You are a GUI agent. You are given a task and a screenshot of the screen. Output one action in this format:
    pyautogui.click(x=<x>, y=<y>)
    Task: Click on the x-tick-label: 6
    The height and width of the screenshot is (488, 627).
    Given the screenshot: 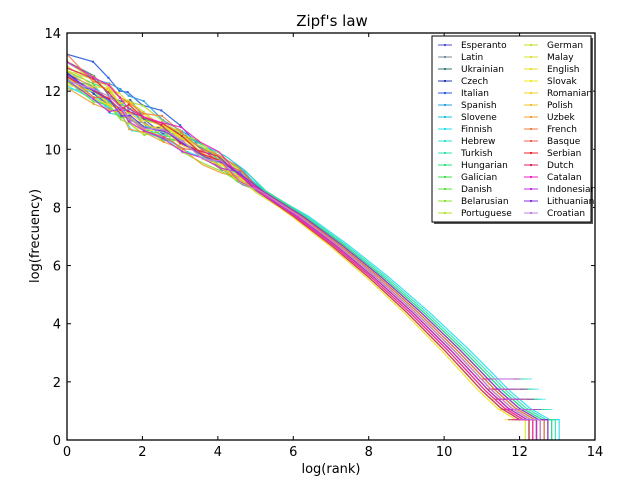 What is the action you would take?
    pyautogui.click(x=293, y=452)
    